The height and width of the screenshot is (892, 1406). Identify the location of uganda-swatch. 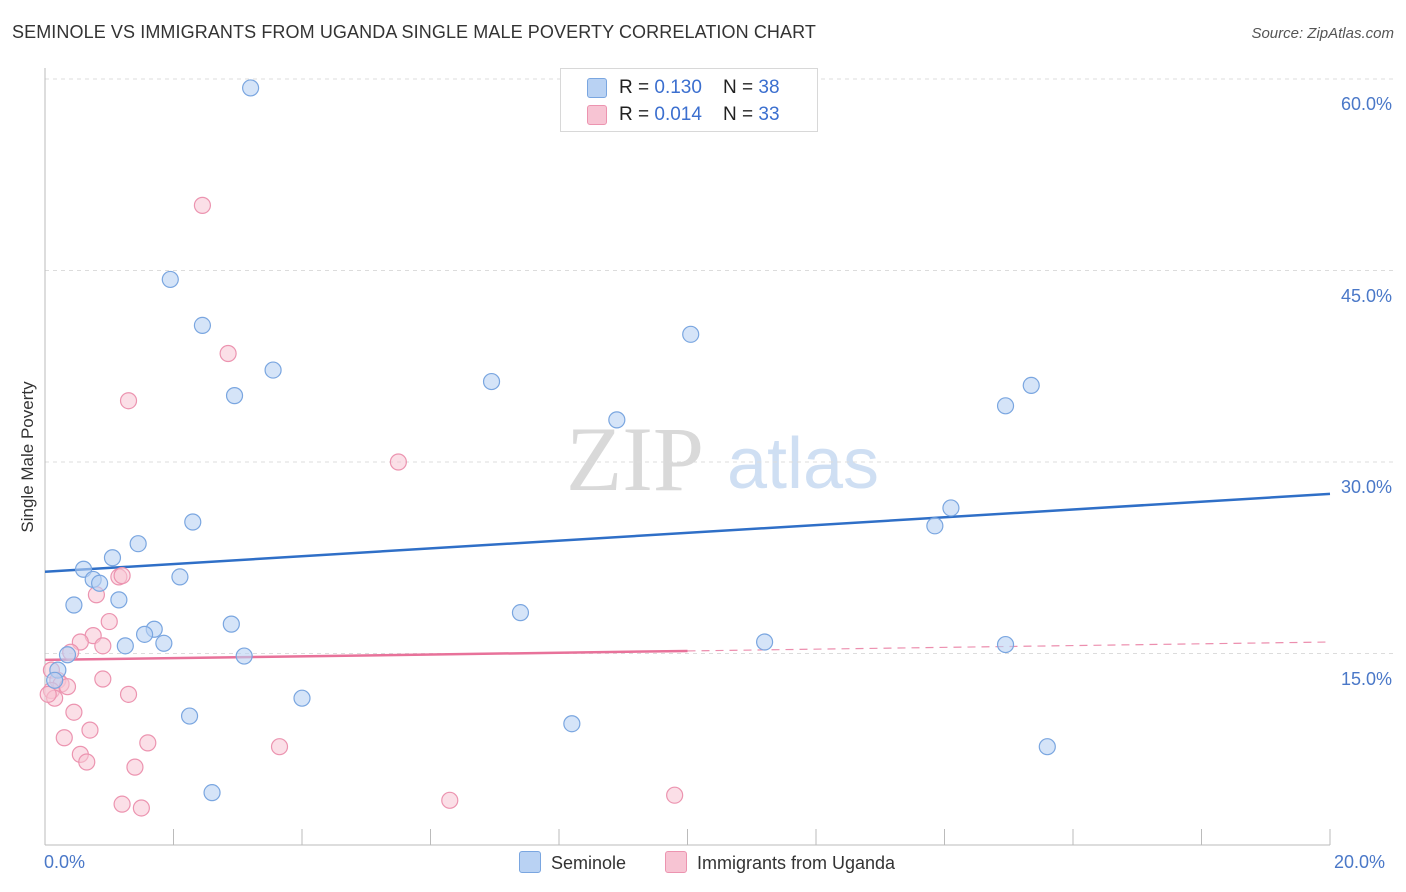
(597, 115).